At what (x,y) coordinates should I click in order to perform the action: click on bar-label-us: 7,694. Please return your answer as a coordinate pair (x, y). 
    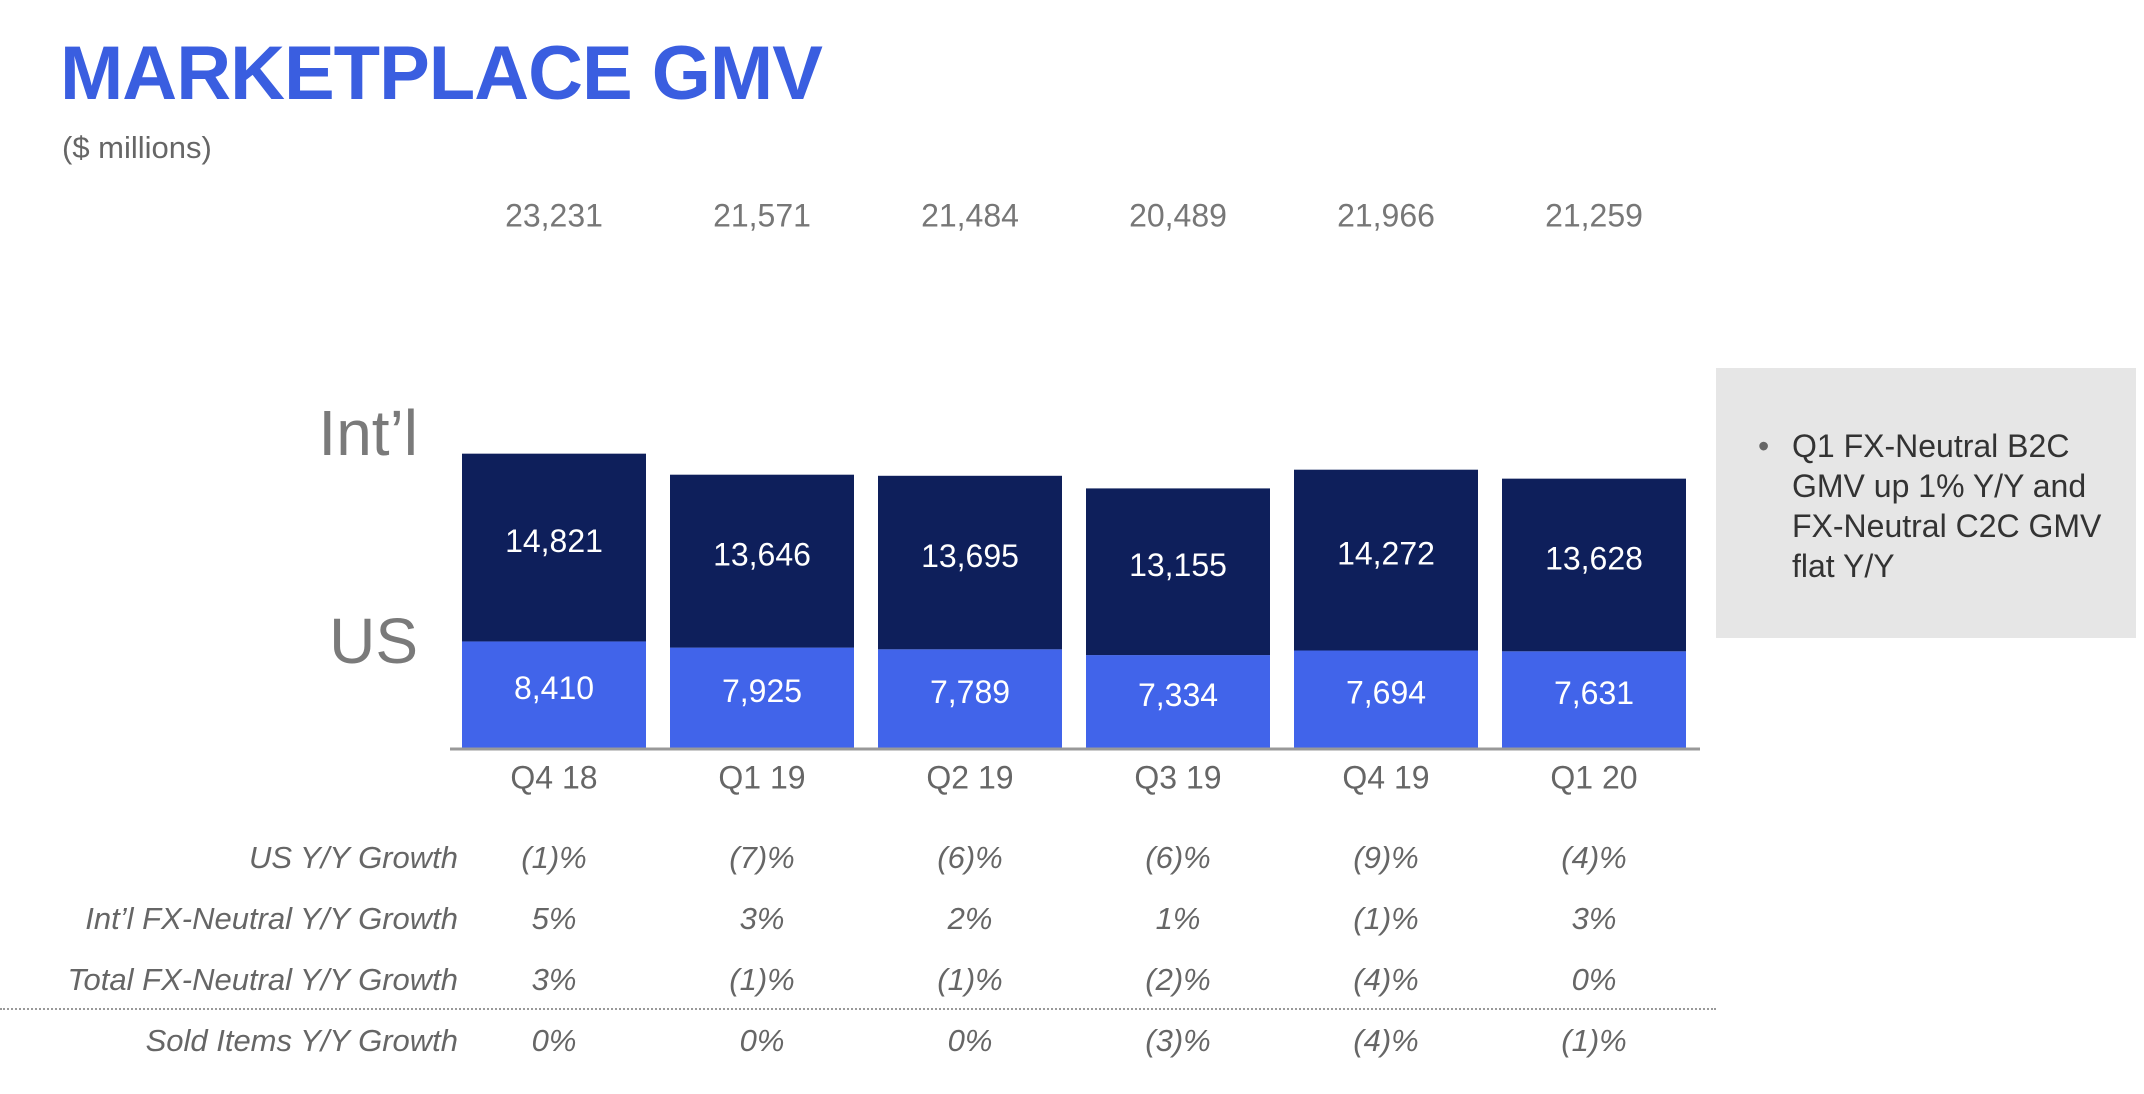
    Looking at the image, I should click on (1386, 693).